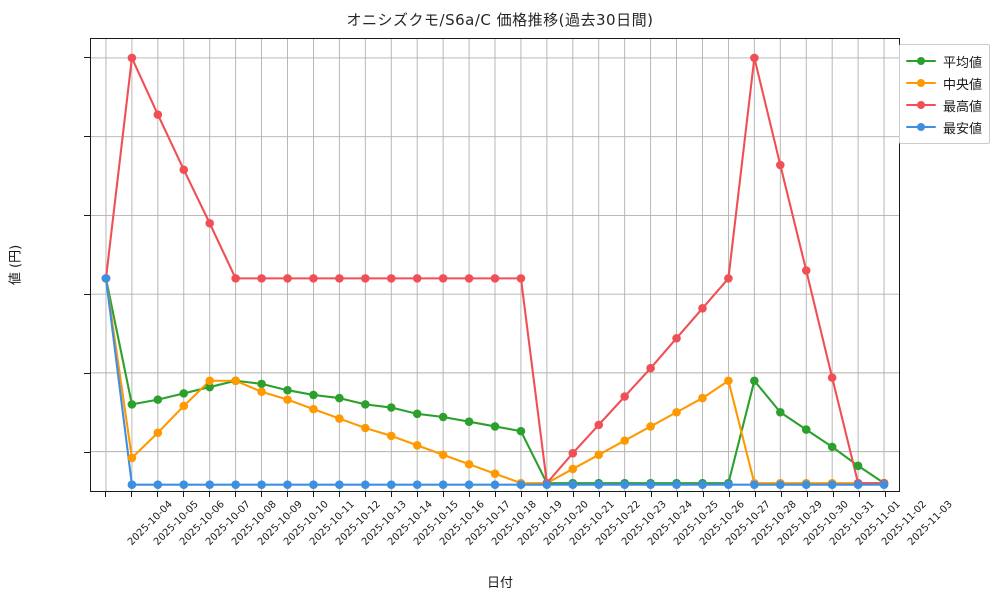  Describe the element at coordinates (943, 61) in the screenshot. I see `legend-item: 平均値` at that location.